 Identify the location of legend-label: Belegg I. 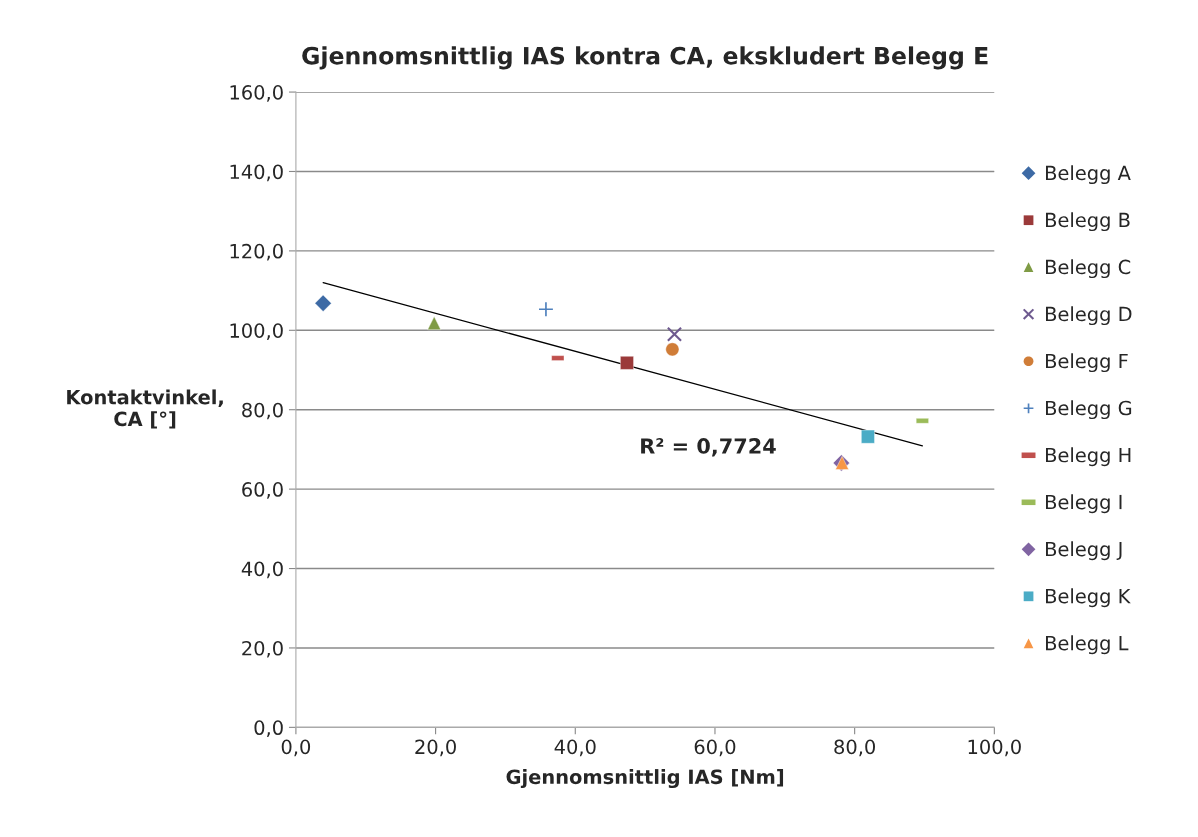
(1084, 504).